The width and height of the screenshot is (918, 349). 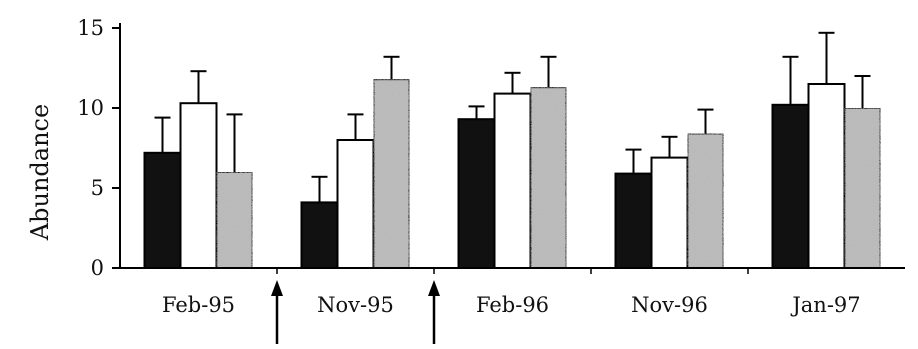 I want to click on x-tick-label: Nov-96, so click(x=669, y=305).